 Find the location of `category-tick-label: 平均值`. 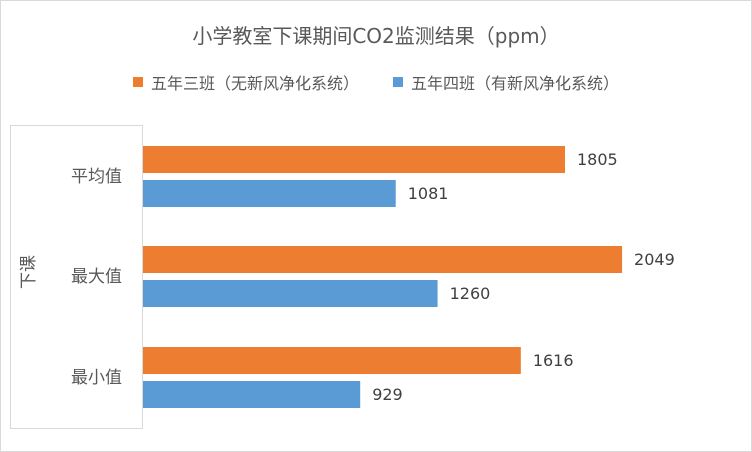

category-tick-label: 平均值 is located at coordinates (96, 177).